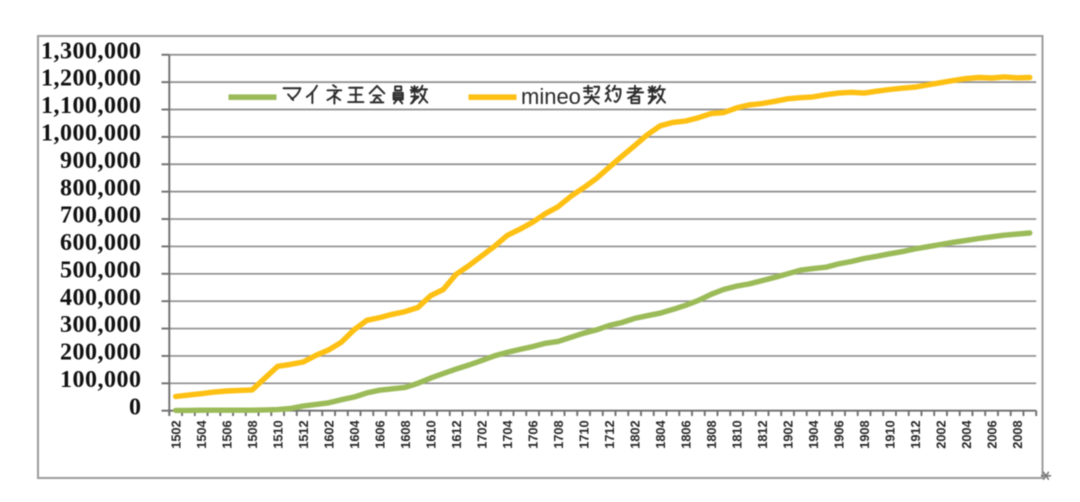 The width and height of the screenshot is (1080, 502). I want to click on svg-text: 1712, so click(609, 434).